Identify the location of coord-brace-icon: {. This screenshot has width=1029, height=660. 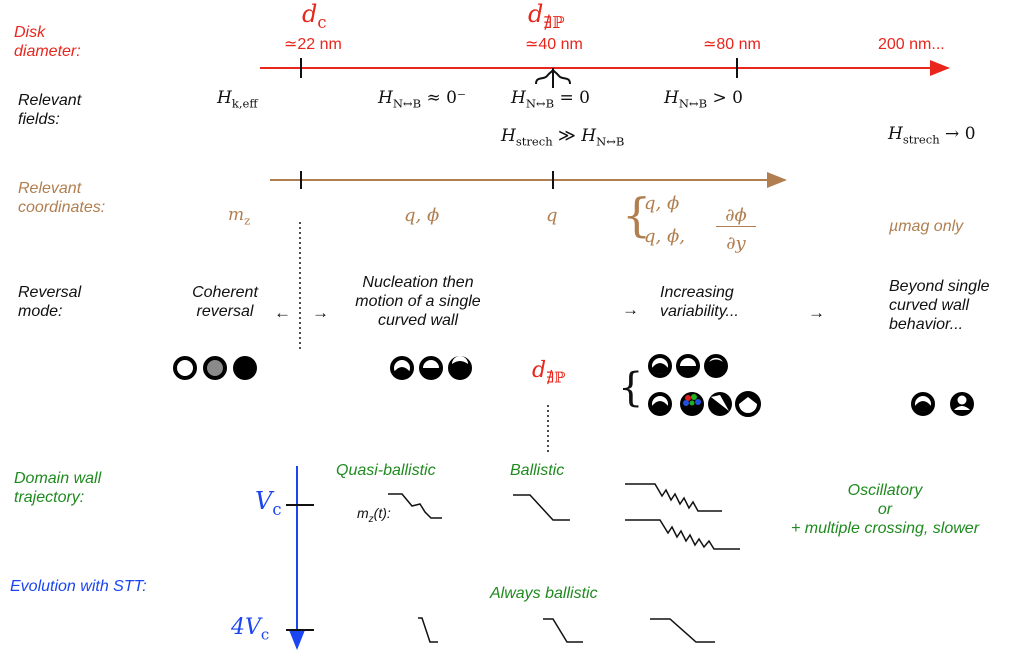
(637, 215).